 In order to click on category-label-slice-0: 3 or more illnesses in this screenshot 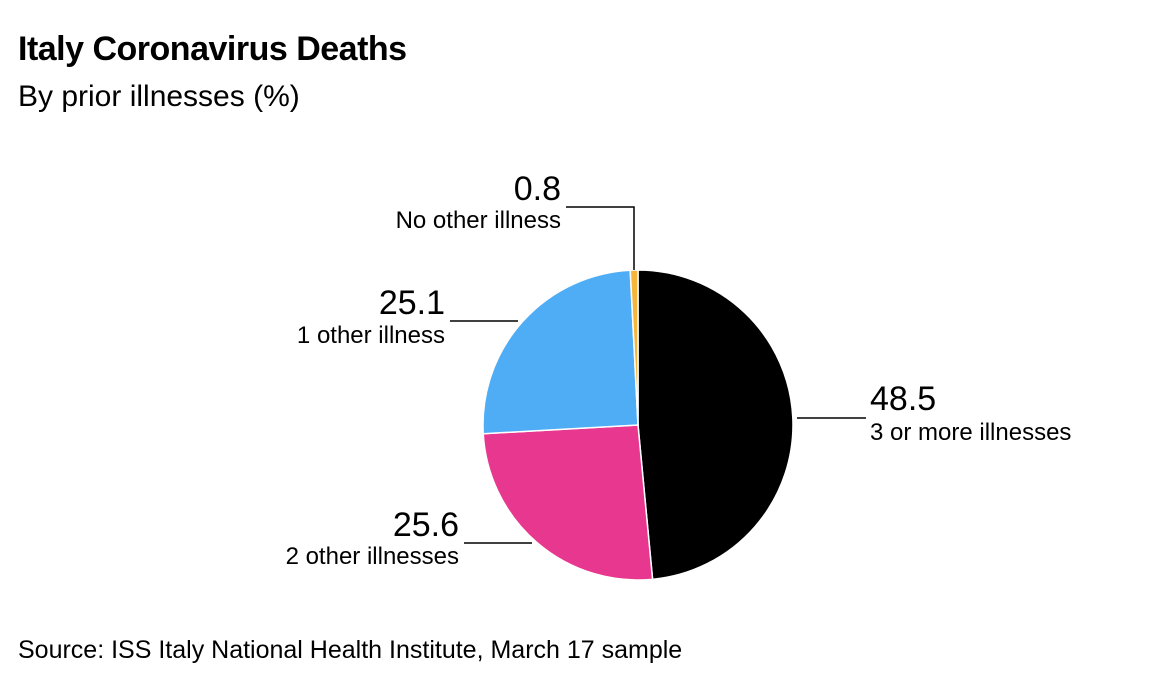, I will do `click(970, 432)`.